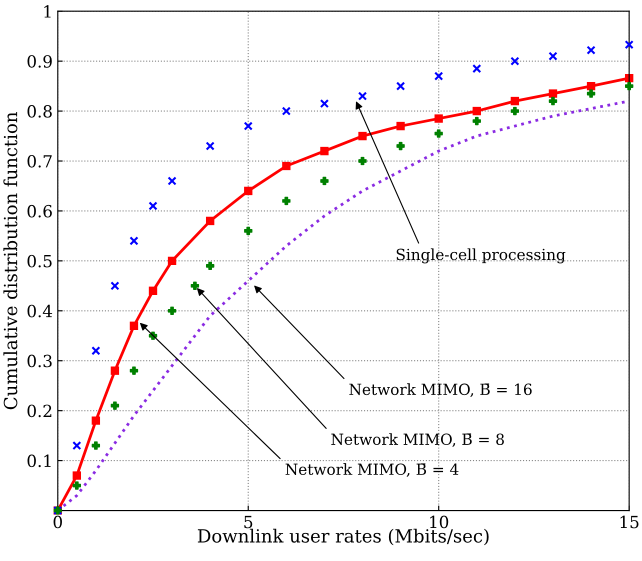 The image size is (642, 561). What do you see at coordinates (40, 261) in the screenshot?
I see `y-tick-label: 0.5` at bounding box center [40, 261].